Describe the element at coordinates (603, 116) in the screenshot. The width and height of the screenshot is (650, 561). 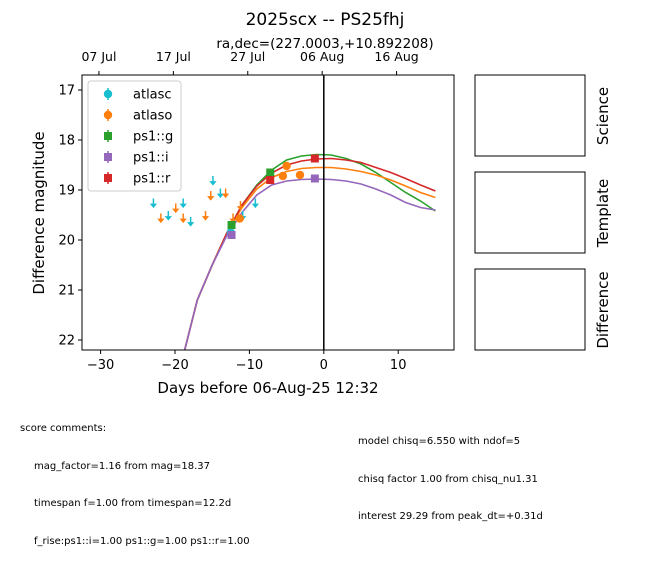
I see `science-label: Science` at that location.